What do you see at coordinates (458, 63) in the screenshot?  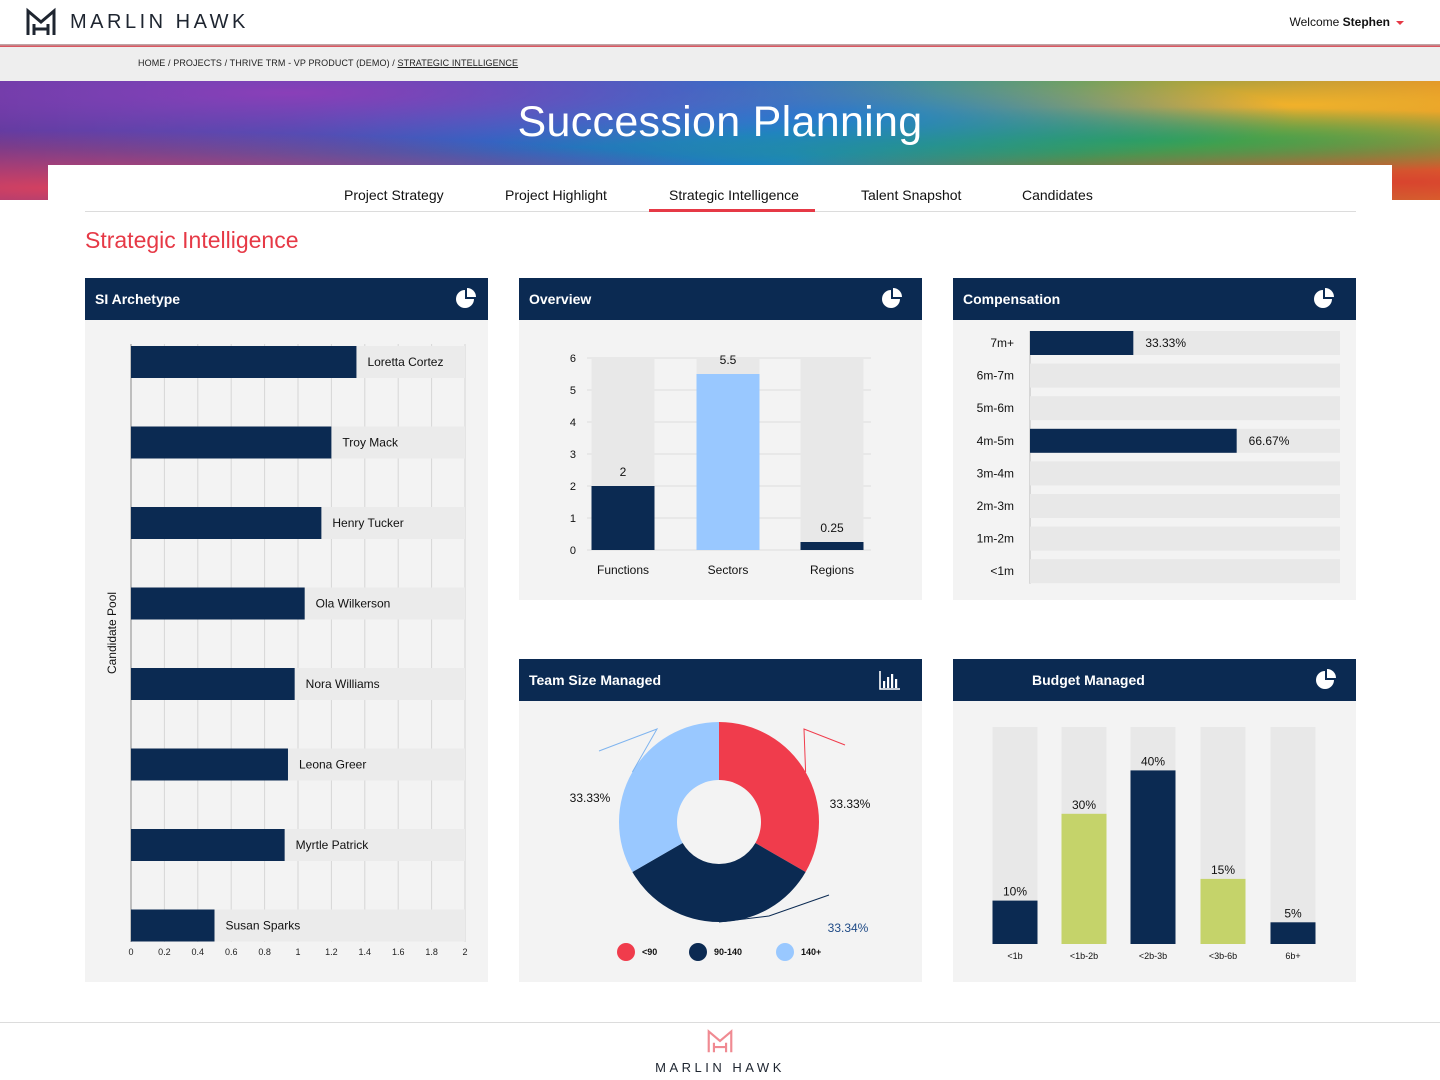 I see `breadcrumb-current: STRATEGIC INTELLIGENCE` at bounding box center [458, 63].